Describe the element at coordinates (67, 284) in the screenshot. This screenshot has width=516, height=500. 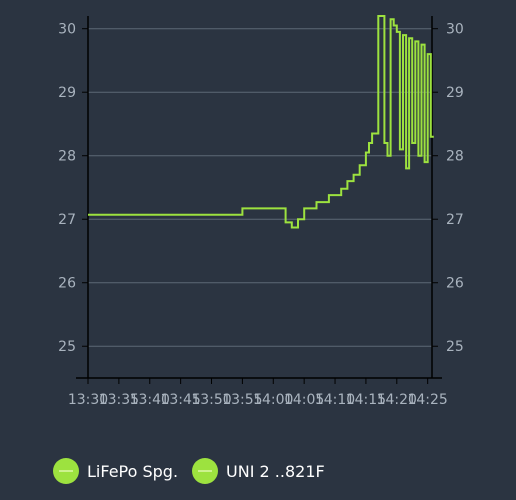
I see `y-tick-label-left: 26` at that location.